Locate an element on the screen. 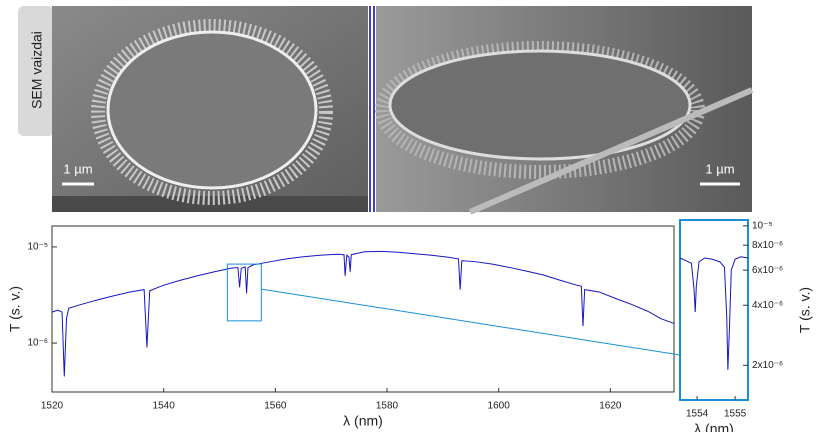 This screenshot has width=816, height=432. plot-frame is located at coordinates (714, 310).